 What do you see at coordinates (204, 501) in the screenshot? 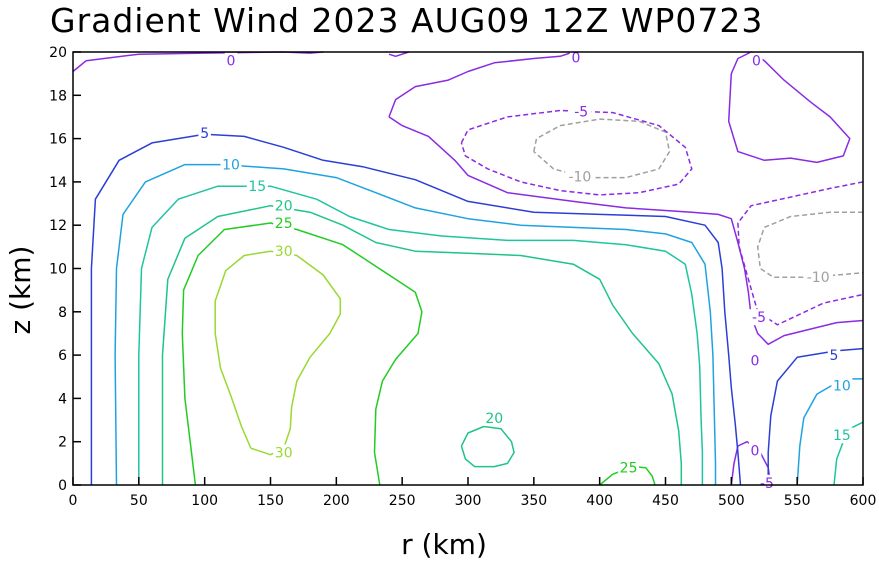
I see `x-tick-label-2: 100` at bounding box center [204, 501].